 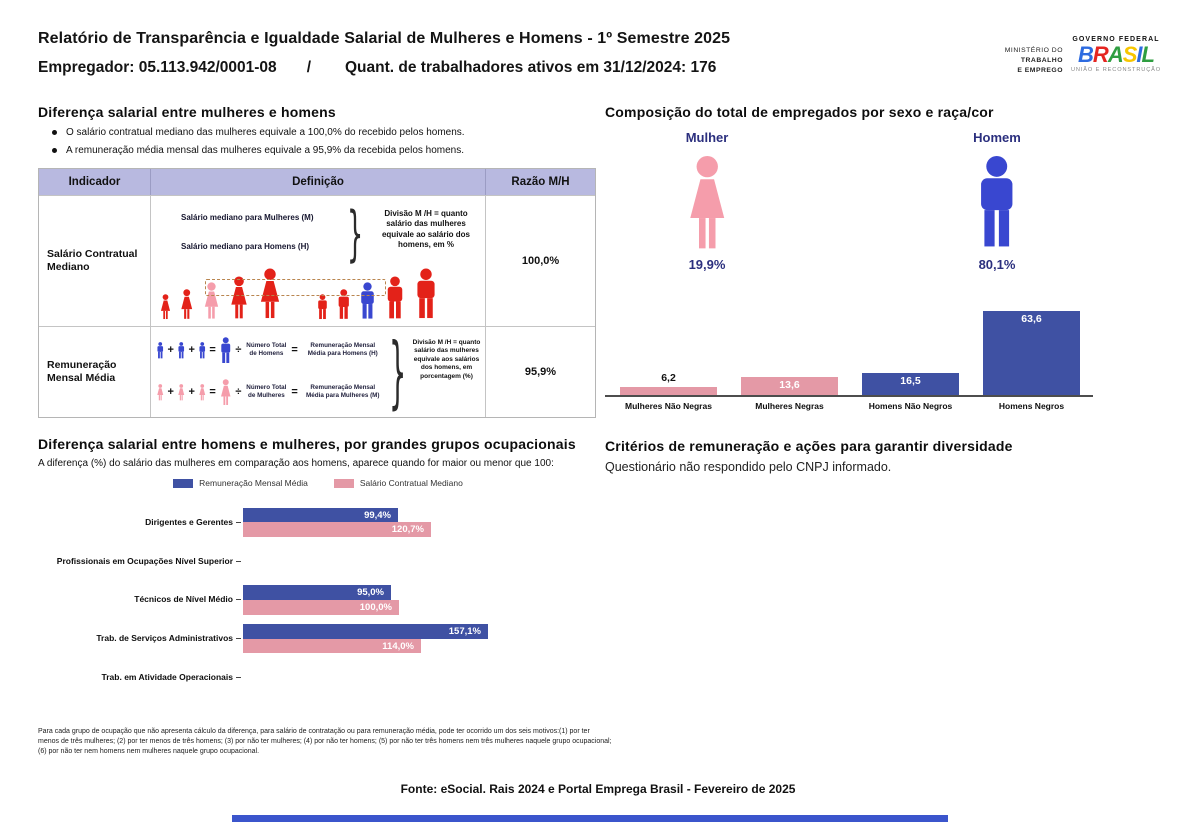 I want to click on brasil-letter: I, so click(x=1139, y=54).